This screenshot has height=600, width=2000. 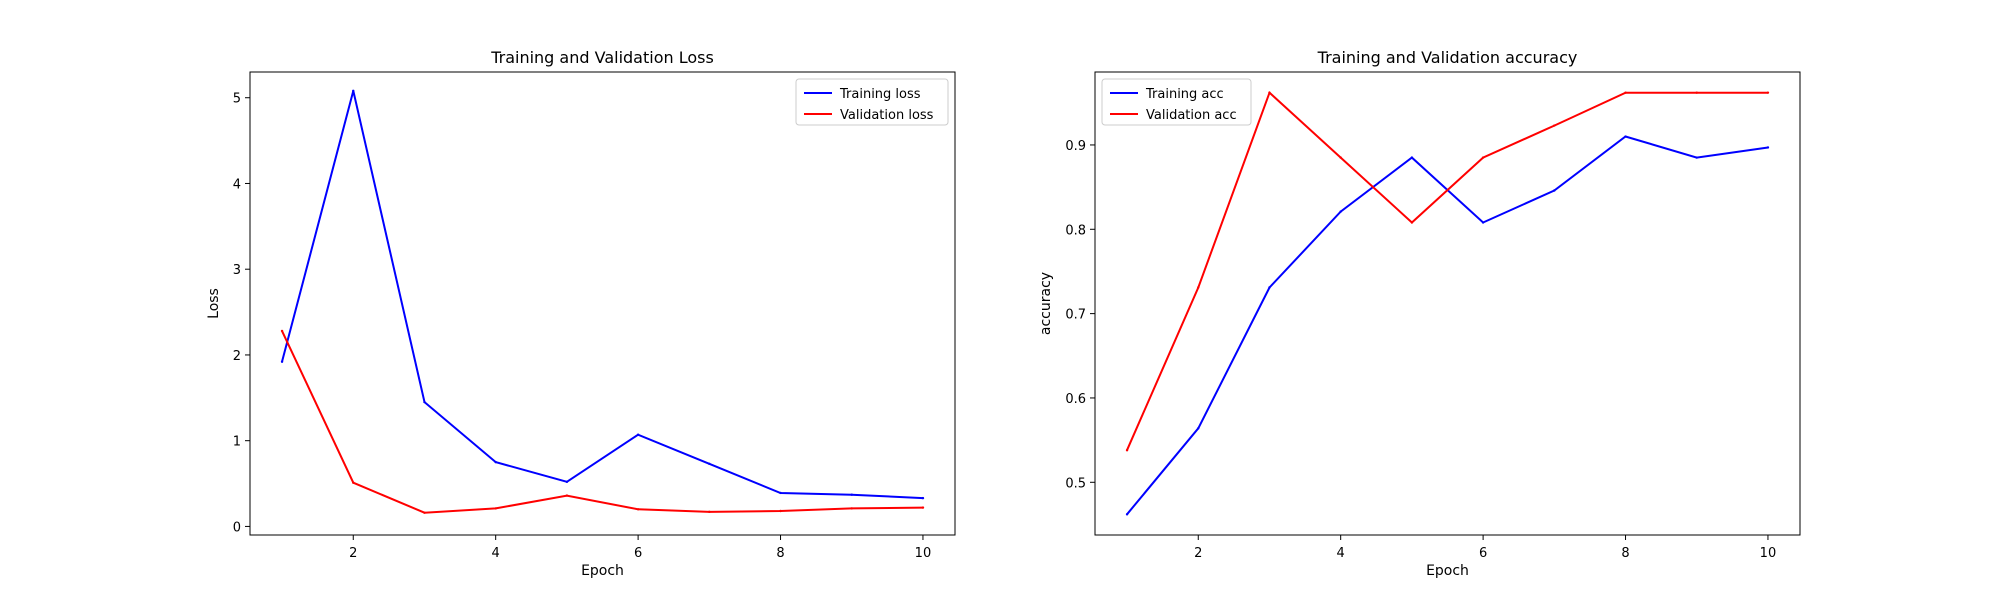 What do you see at coordinates (1191, 115) in the screenshot?
I see `legend-label: Validation acc` at bounding box center [1191, 115].